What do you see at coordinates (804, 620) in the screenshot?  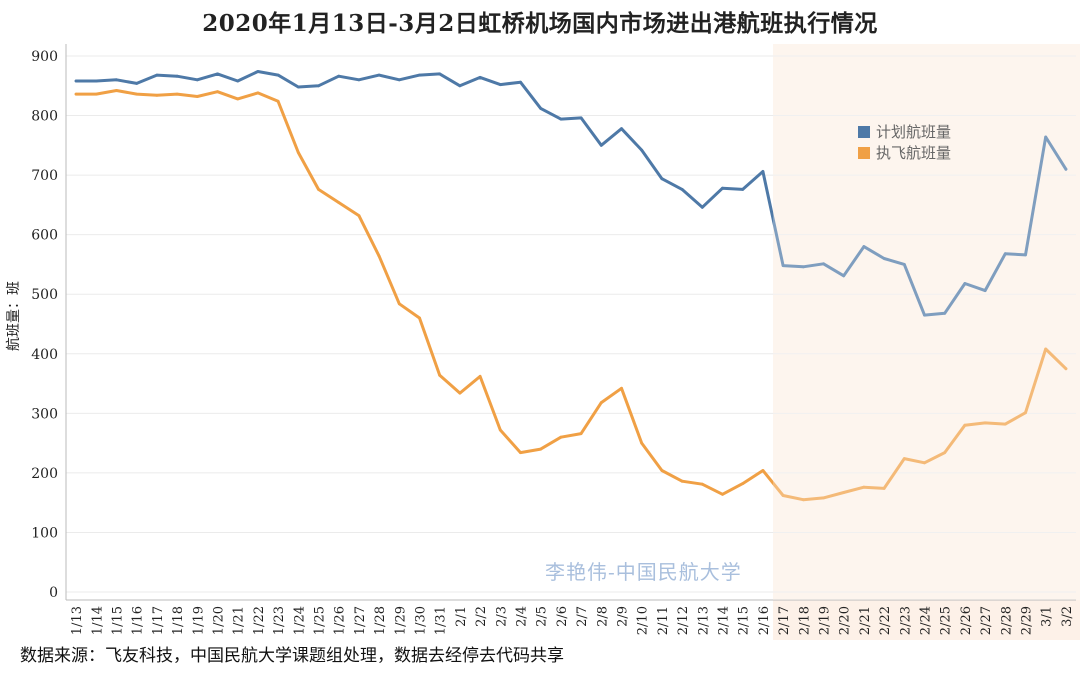 I see `x-tick-label-2-18: 2/18` at bounding box center [804, 620].